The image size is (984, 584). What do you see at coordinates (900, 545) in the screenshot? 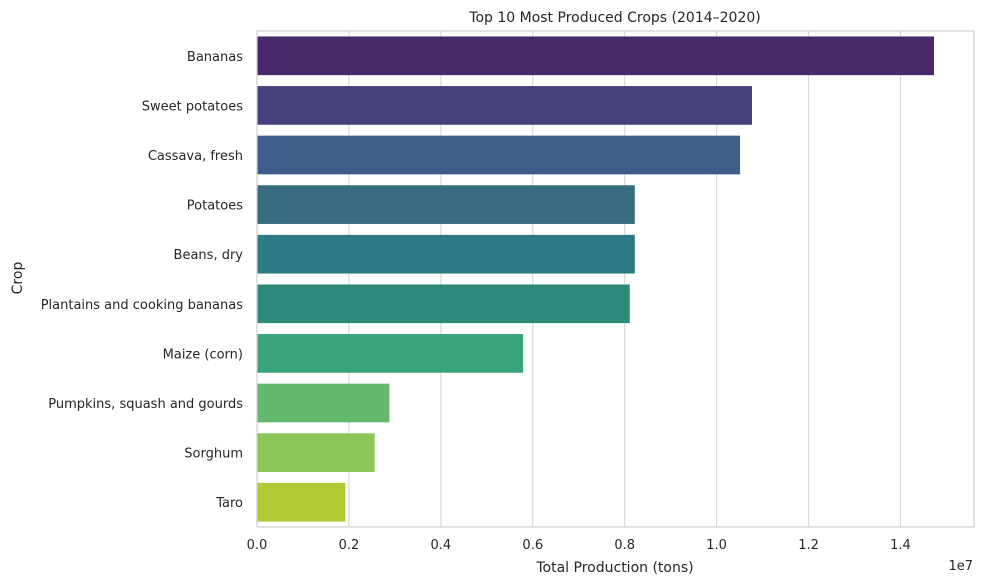
I see `x-tick-label: 1.4` at bounding box center [900, 545].